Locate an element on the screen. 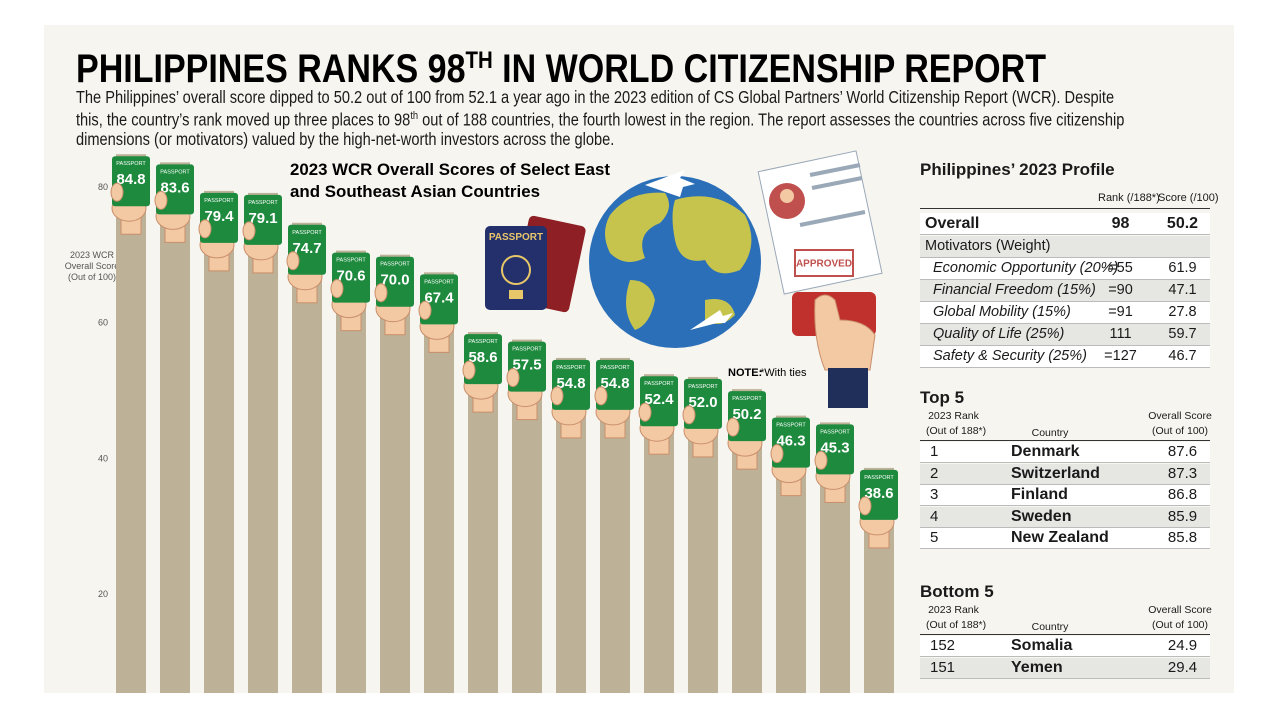 The image size is (1280, 720). passport-illustration: PASSPORT is located at coordinates (535, 264).